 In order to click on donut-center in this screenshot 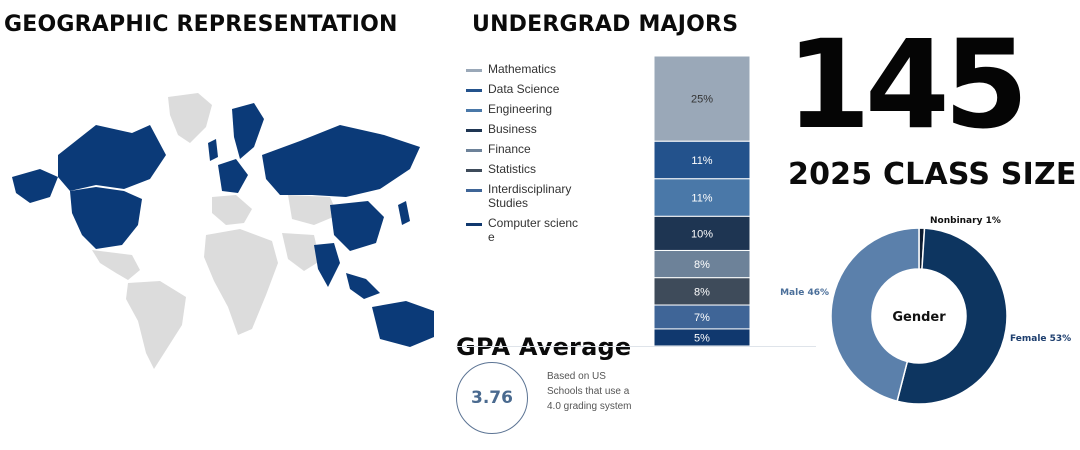, I will do `click(919, 316)`.